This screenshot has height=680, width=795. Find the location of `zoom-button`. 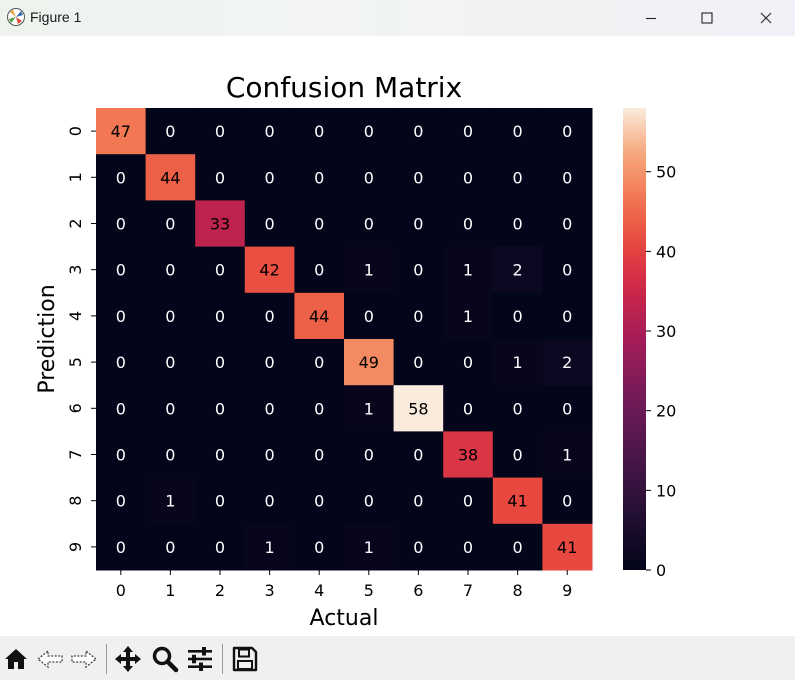

zoom-button is located at coordinates (165, 659).